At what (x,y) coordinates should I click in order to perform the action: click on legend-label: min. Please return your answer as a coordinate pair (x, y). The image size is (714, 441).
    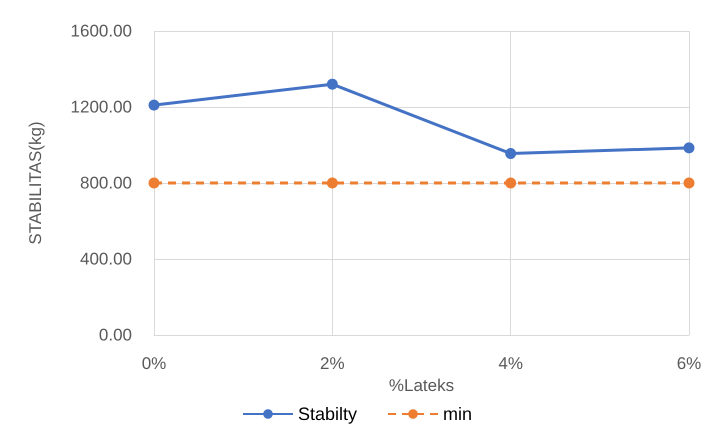
    Looking at the image, I should click on (457, 414).